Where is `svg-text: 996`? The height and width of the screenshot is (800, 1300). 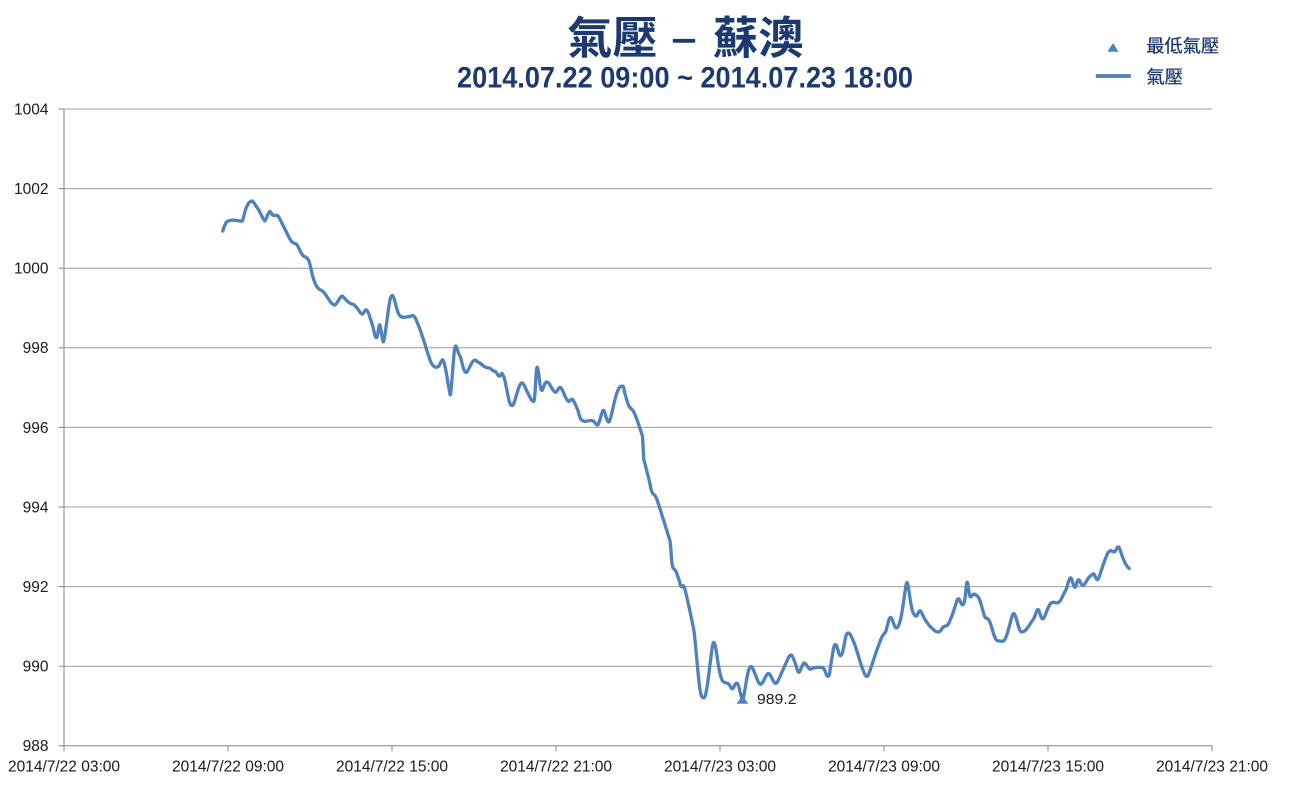 svg-text: 996 is located at coordinates (36, 428).